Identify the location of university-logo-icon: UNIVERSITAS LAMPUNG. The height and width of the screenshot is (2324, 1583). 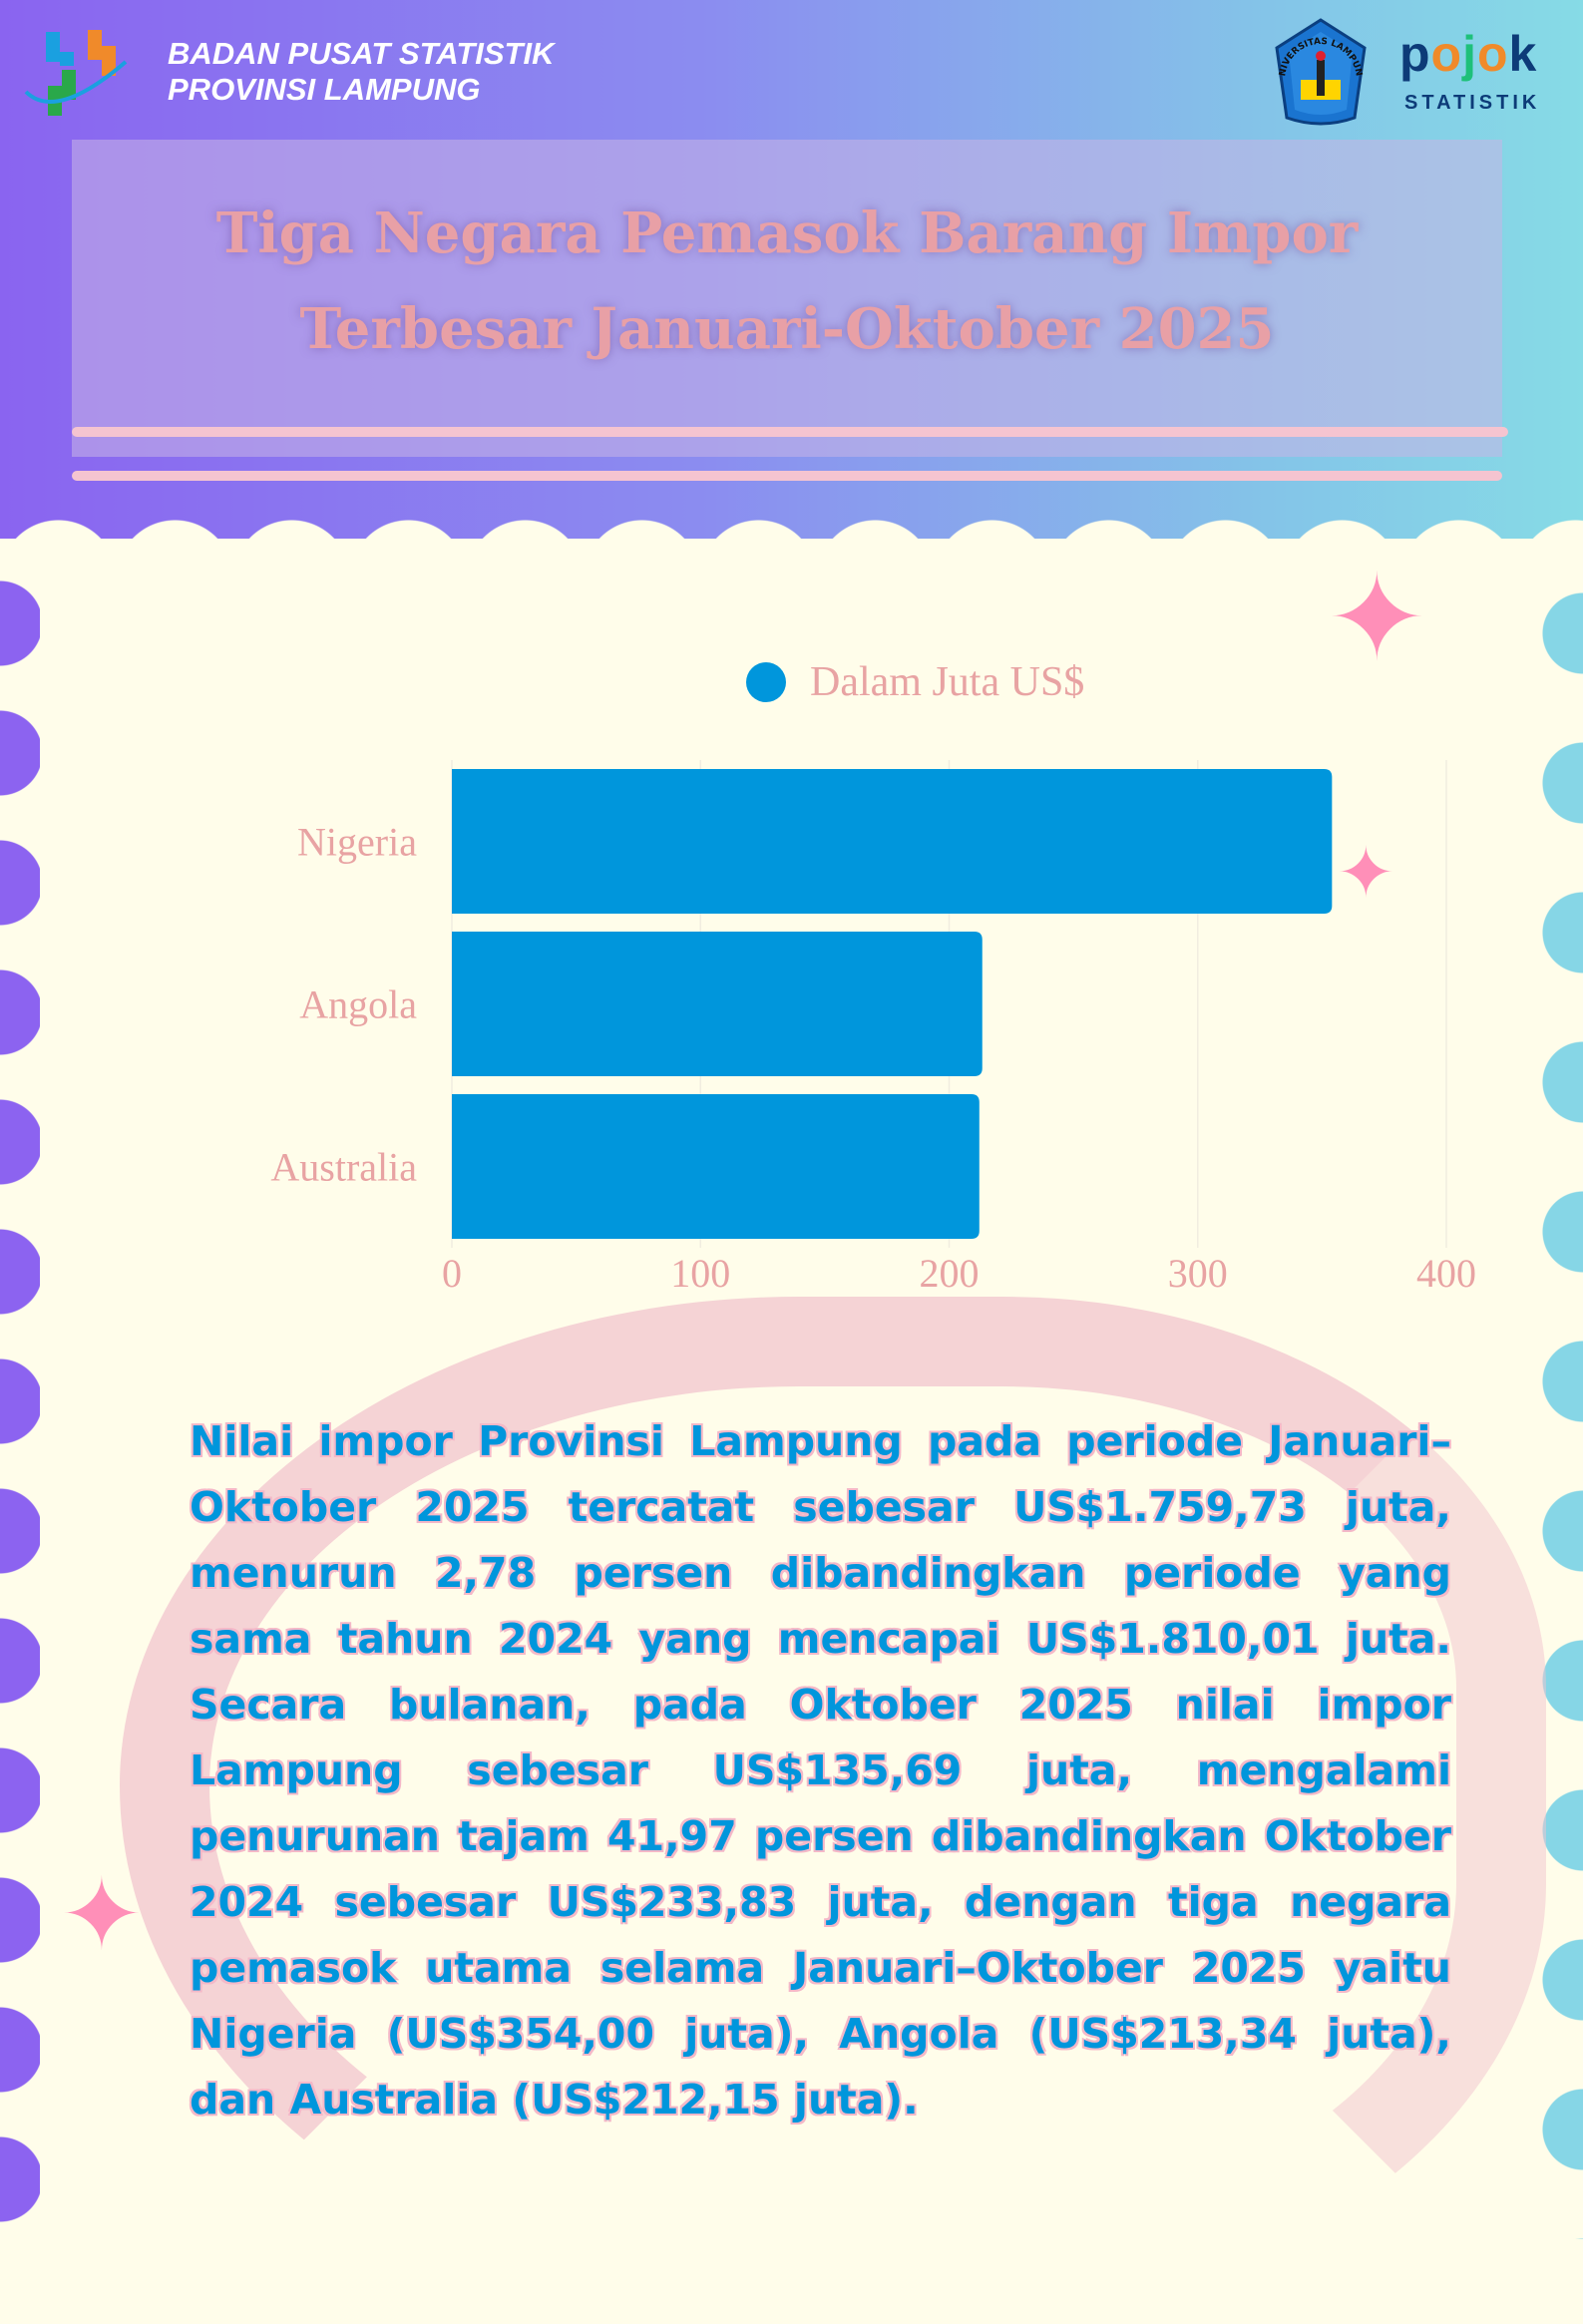
(1316, 72).